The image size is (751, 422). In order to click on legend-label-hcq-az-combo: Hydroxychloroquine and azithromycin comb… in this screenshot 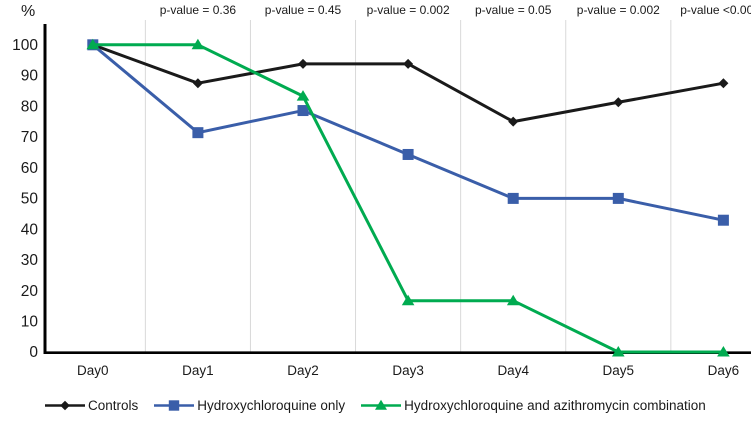, I will do `click(555, 405)`.